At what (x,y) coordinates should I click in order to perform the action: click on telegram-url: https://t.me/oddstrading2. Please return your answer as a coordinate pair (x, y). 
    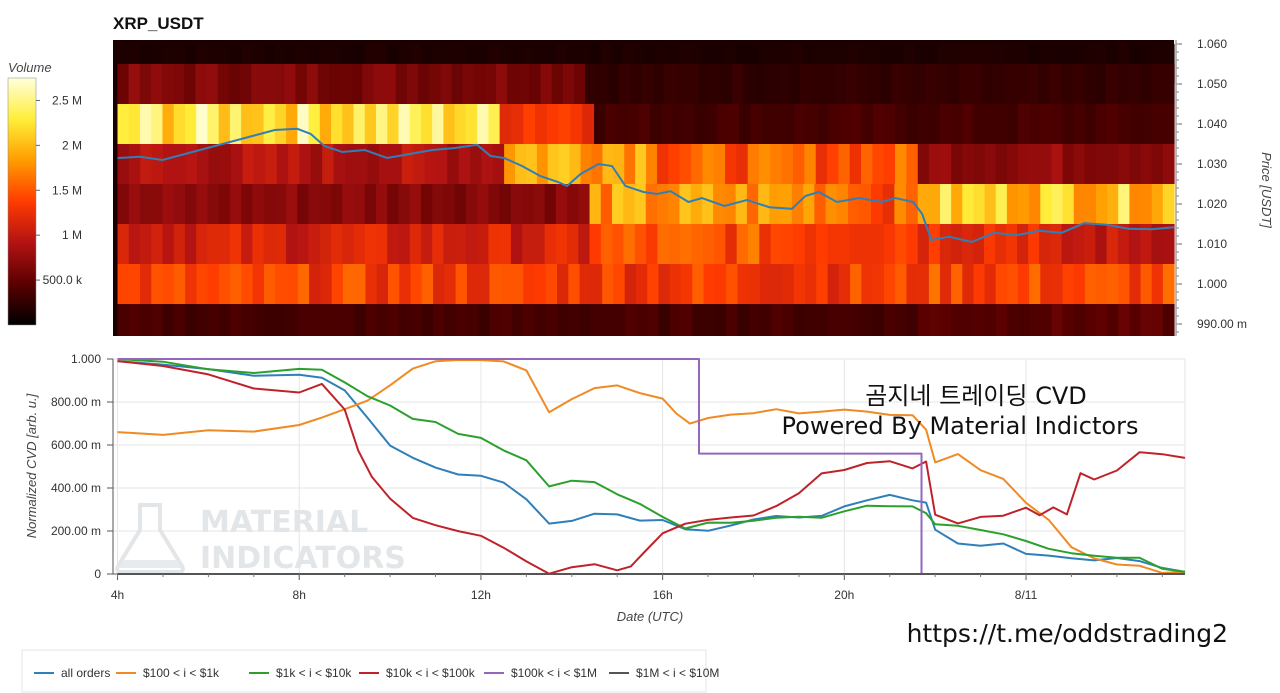
    Looking at the image, I should click on (1067, 633).